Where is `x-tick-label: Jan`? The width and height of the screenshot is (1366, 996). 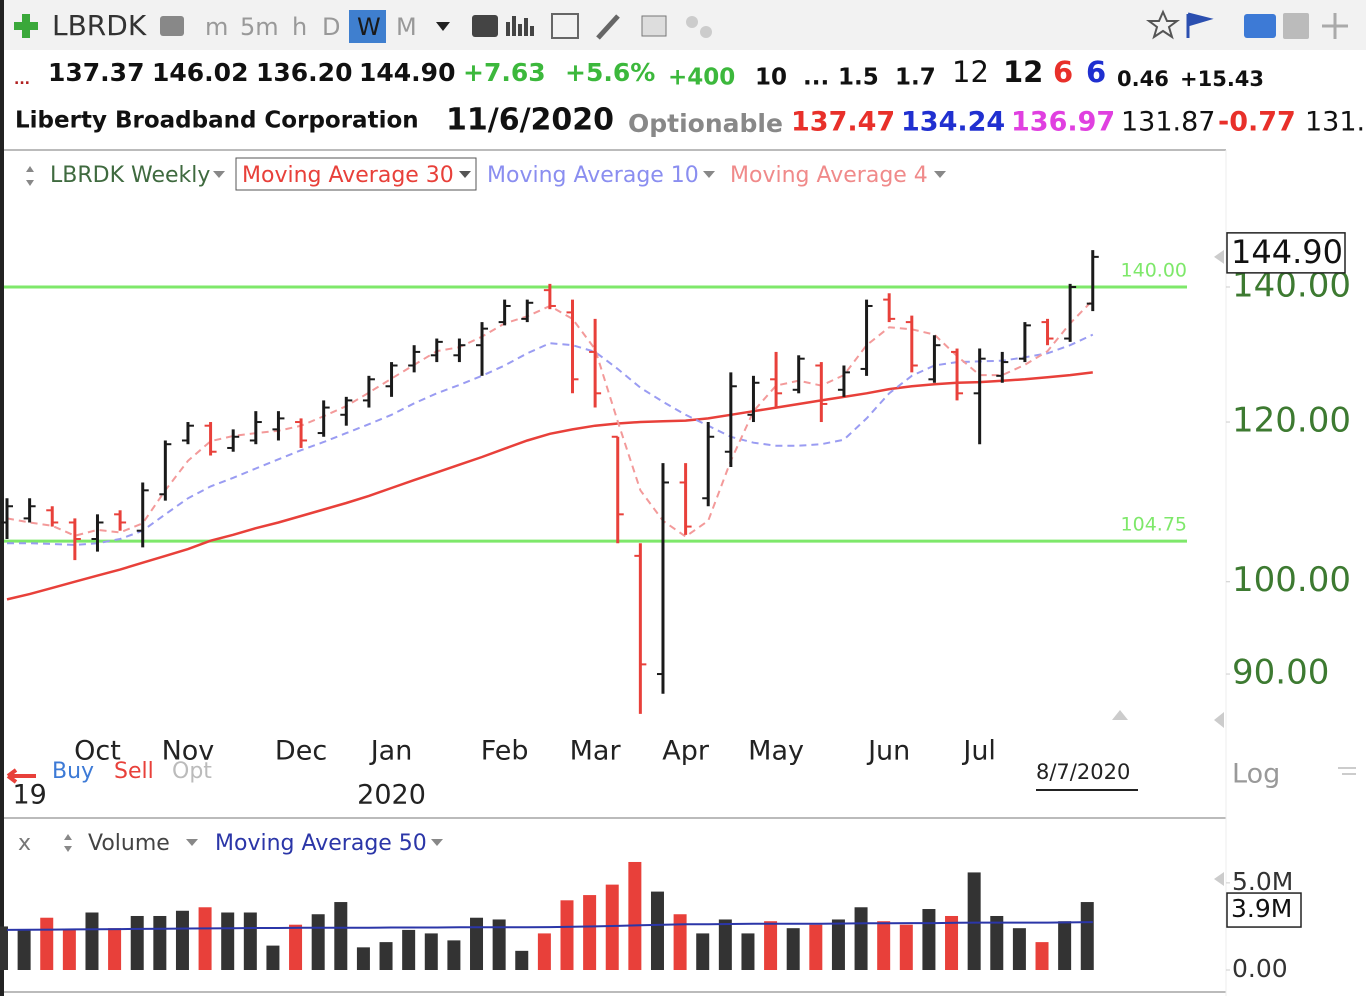 x-tick-label: Jan is located at coordinates (391, 751).